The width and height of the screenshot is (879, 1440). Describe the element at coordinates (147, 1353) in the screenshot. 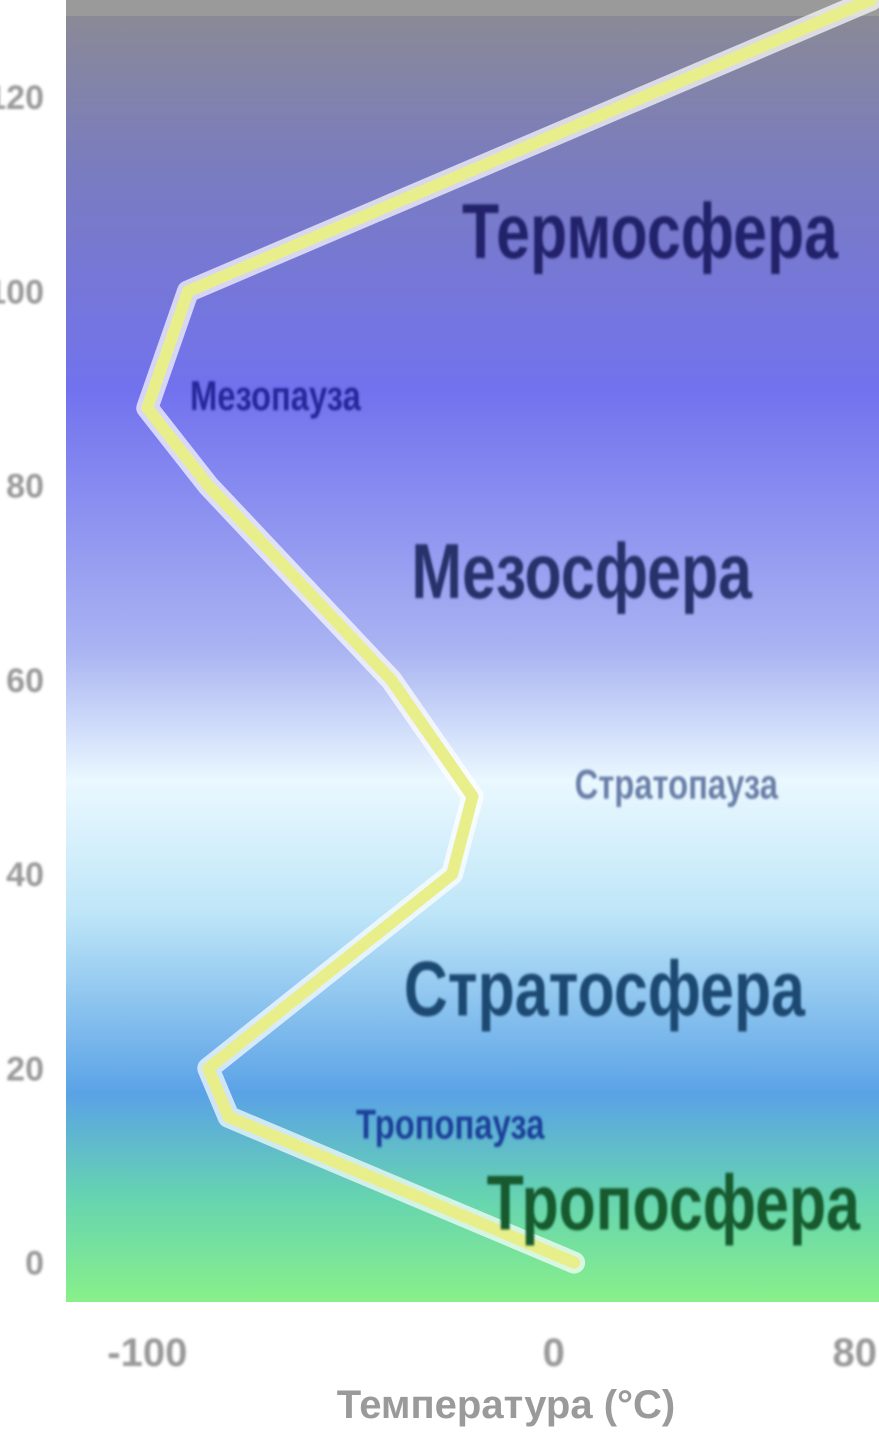

I see `x-tick-label: -100` at that location.